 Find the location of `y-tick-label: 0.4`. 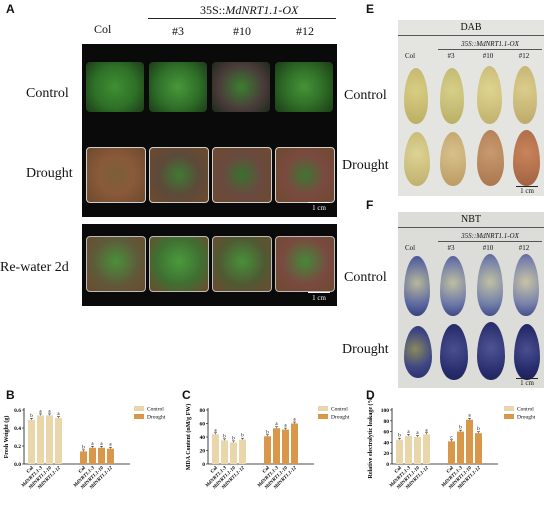

y-tick-label: 0.4 is located at coordinates (17, 429).